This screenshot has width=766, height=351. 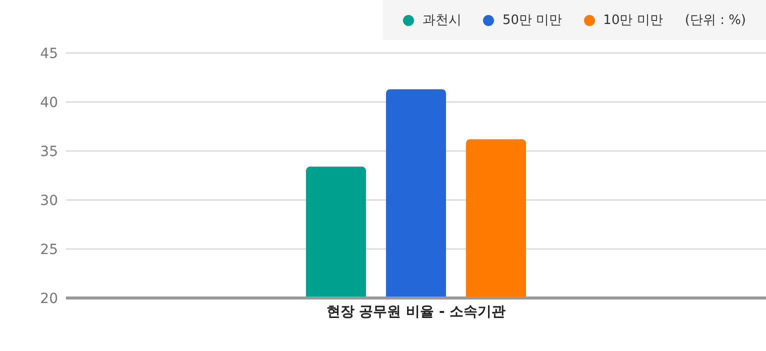 What do you see at coordinates (441, 20) in the screenshot?
I see `legend-label: 과천시` at bounding box center [441, 20].